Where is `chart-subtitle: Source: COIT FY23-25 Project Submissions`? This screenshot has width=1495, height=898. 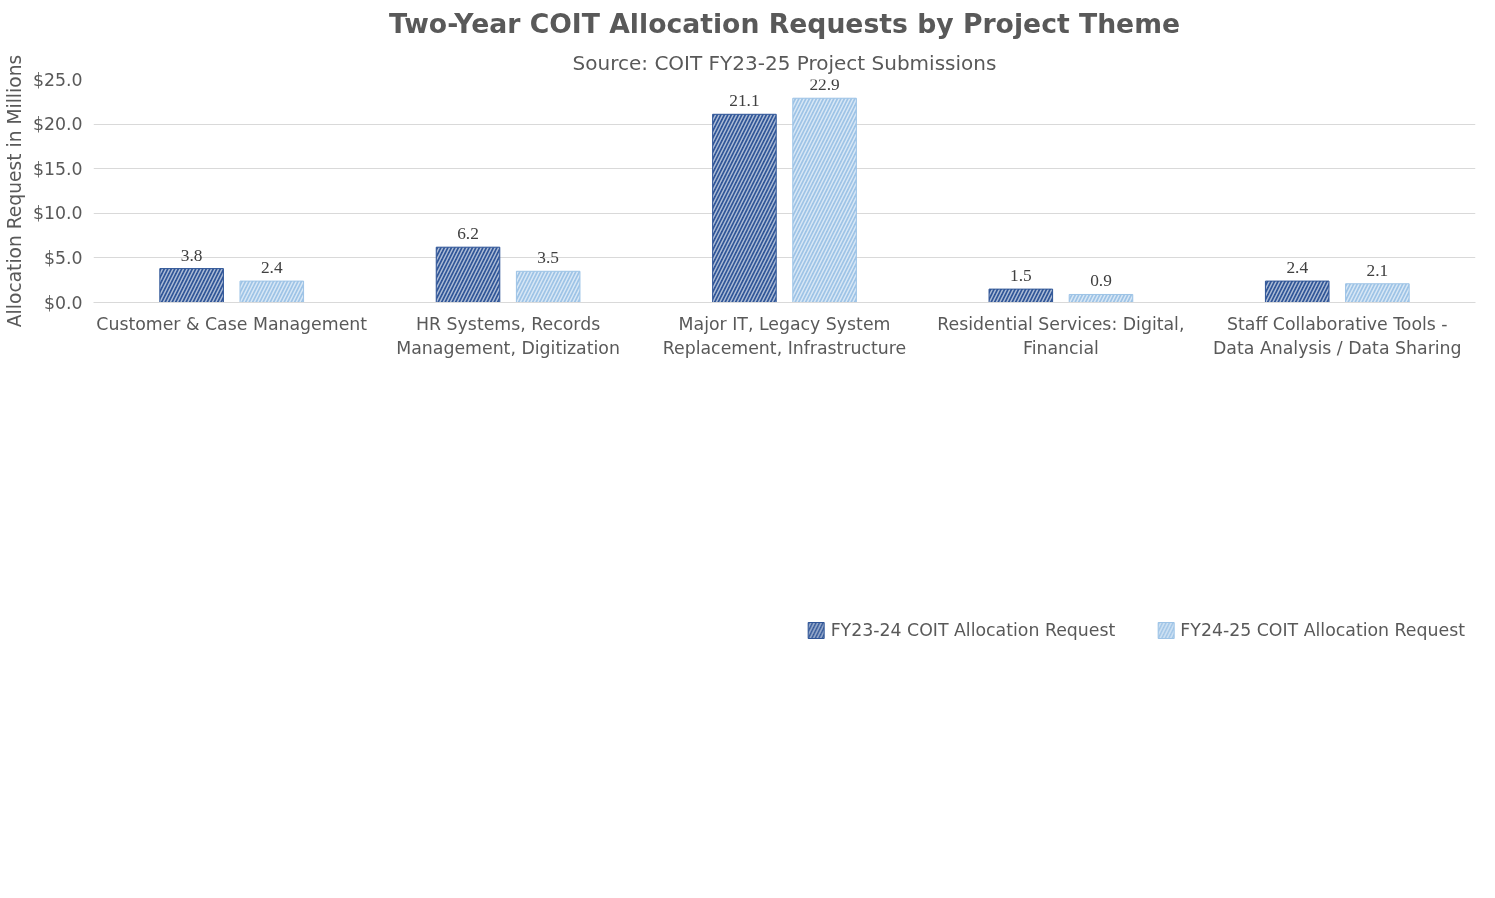
chart-subtitle: Source: COIT FY23-25 Project Submissions is located at coordinates (784, 62).